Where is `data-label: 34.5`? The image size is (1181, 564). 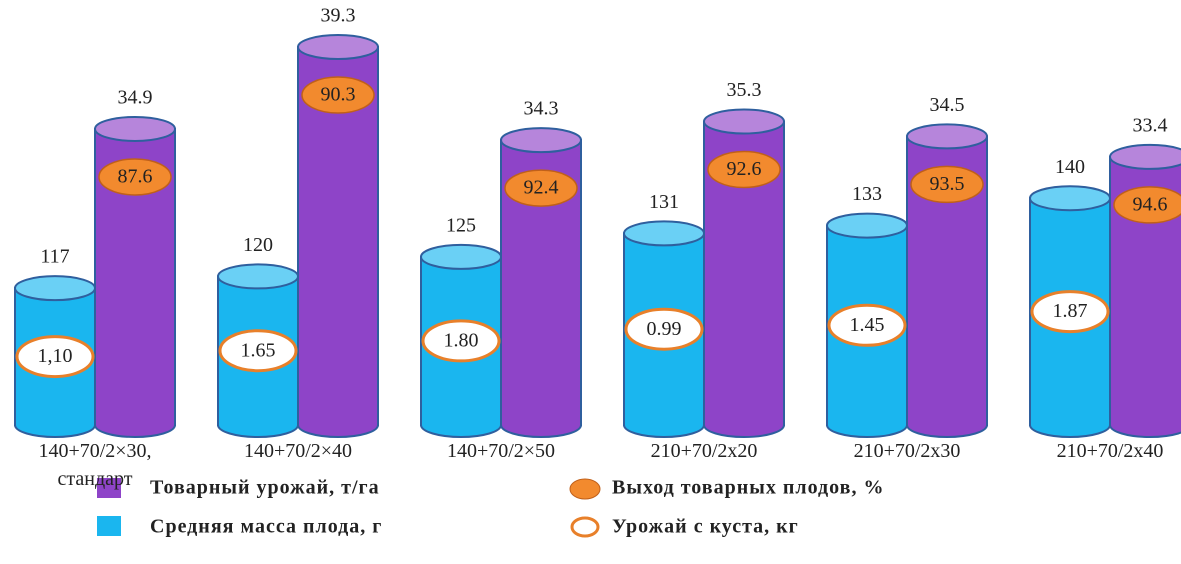 data-label: 34.5 is located at coordinates (947, 105).